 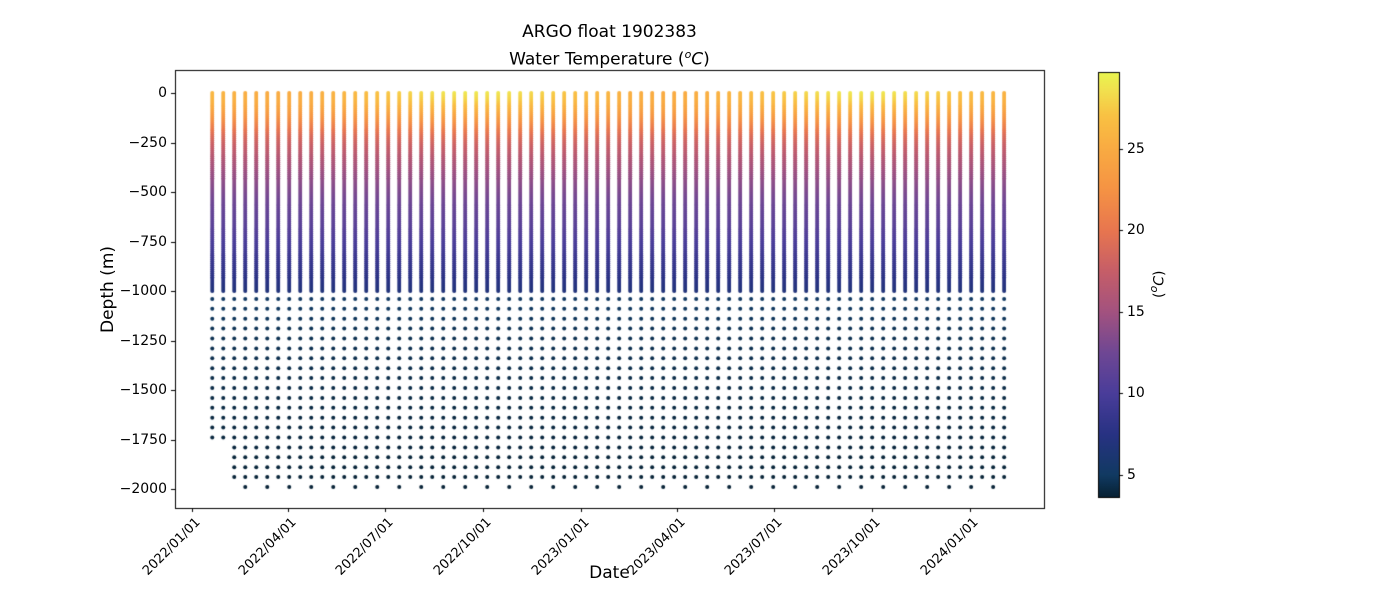 What do you see at coordinates (1136, 311) in the screenshot?
I see `colorbar-tick-label: 15` at bounding box center [1136, 311].